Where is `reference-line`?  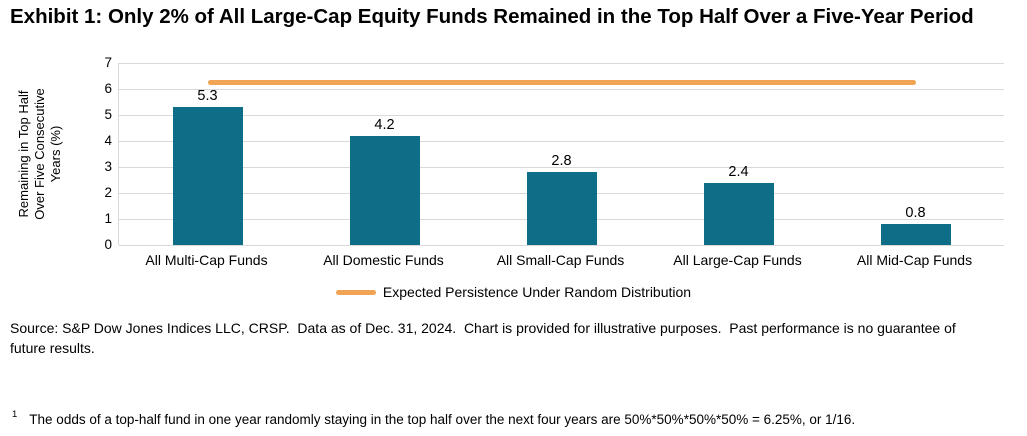
reference-line is located at coordinates (561, 82).